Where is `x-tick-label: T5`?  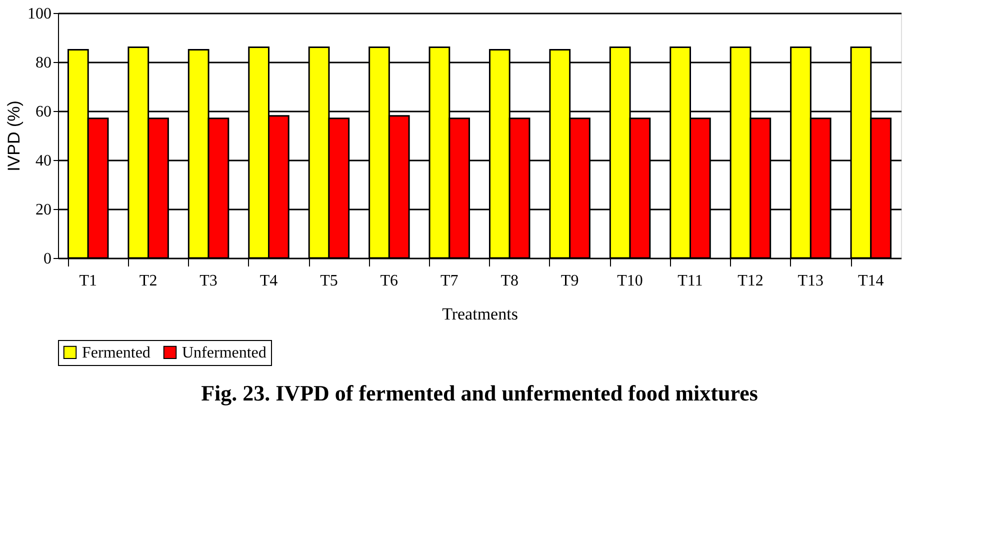
x-tick-label: T5 is located at coordinates (329, 281).